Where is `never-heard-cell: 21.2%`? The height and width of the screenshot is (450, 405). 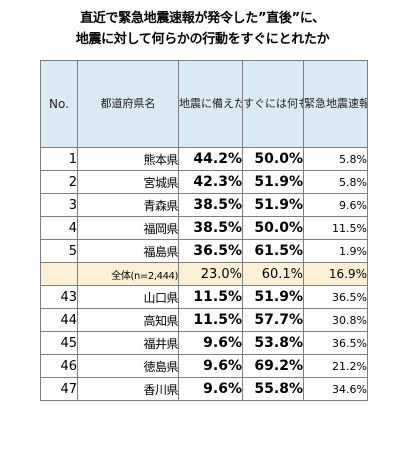 never-heard-cell: 21.2% is located at coordinates (335, 366).